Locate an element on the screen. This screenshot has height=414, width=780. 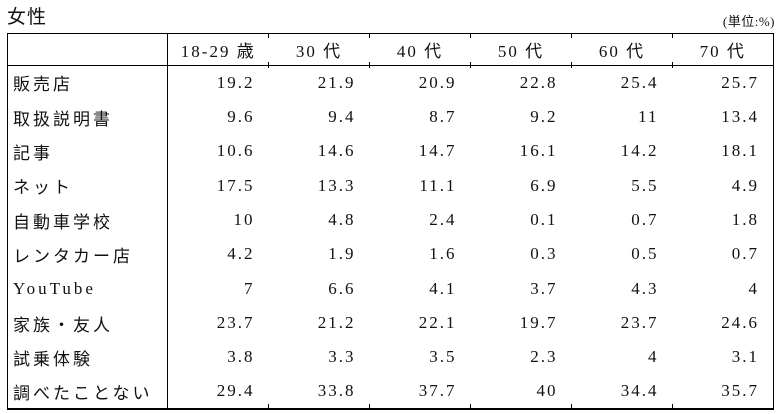
col-header-50s: 50 代 is located at coordinates (521, 50).